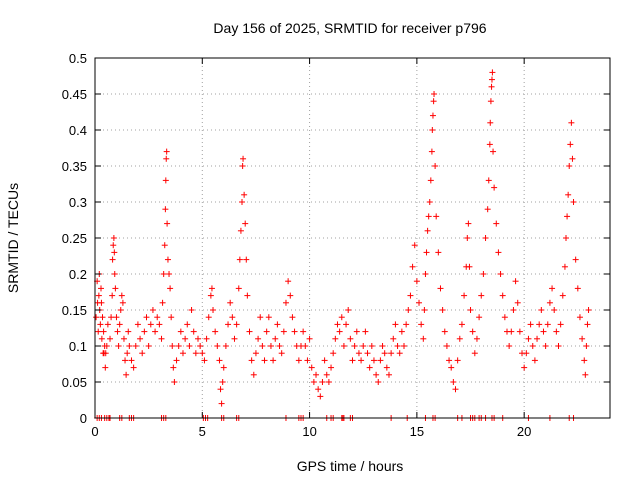  Describe the element at coordinates (78, 202) in the screenshot. I see `y-tick-label: 0.3` at that location.